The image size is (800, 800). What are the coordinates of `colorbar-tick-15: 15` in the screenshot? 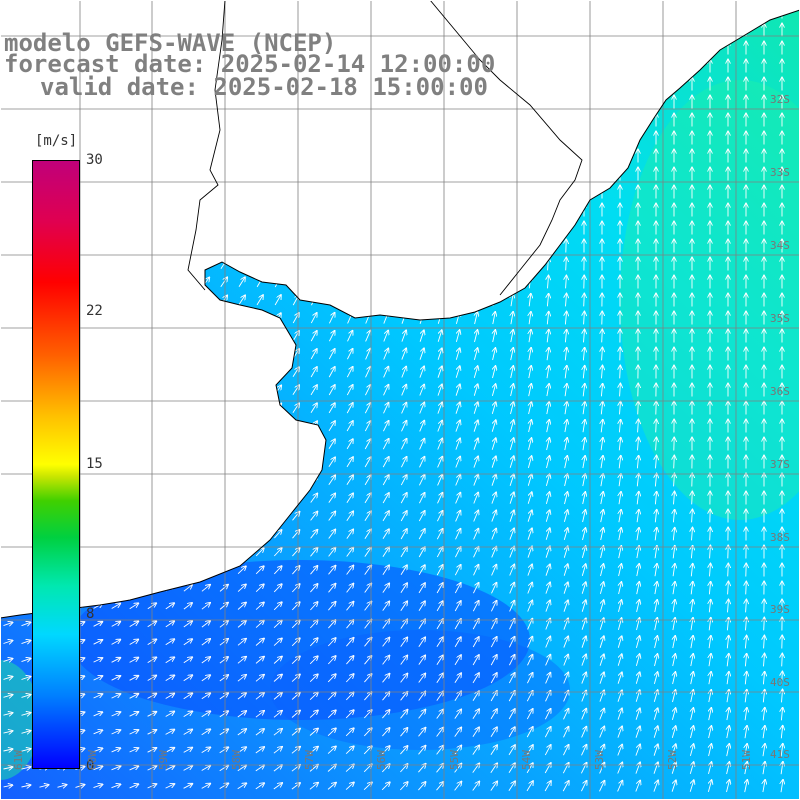 It's located at (94, 464).